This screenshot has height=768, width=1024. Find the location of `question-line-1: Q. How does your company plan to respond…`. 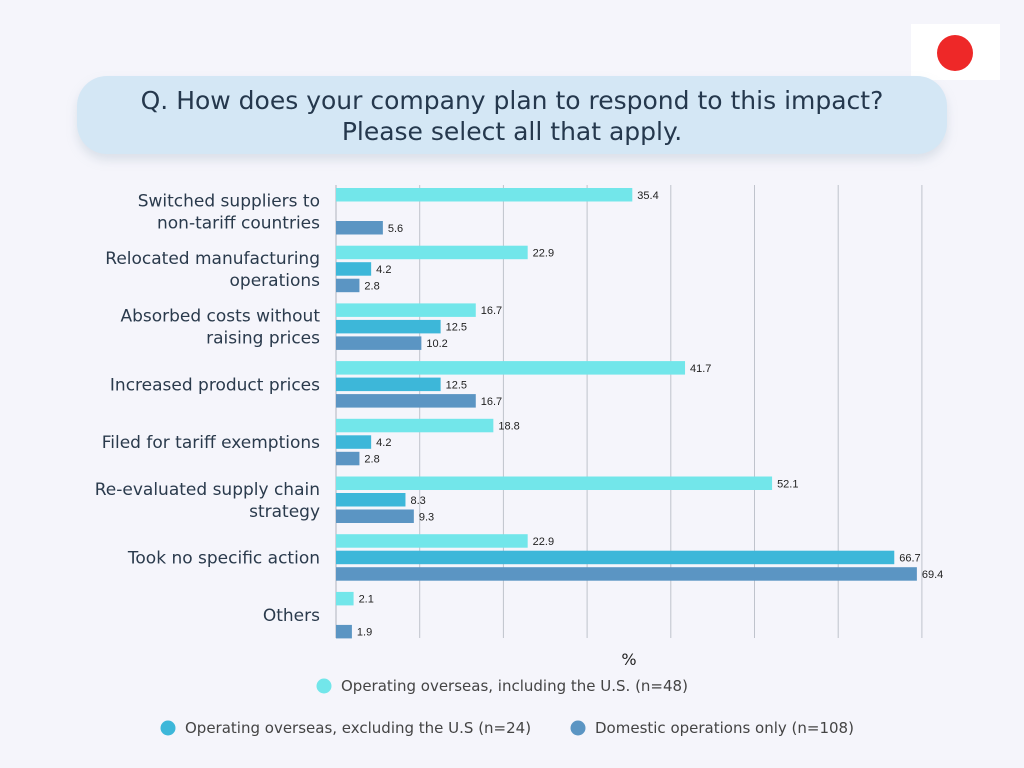

question-line-1: Q. How does your company plan to respond… is located at coordinates (512, 100).